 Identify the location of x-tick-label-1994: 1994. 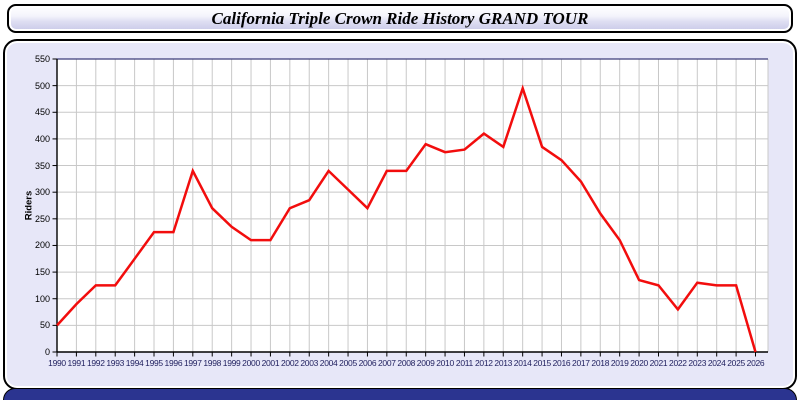
(134, 363).